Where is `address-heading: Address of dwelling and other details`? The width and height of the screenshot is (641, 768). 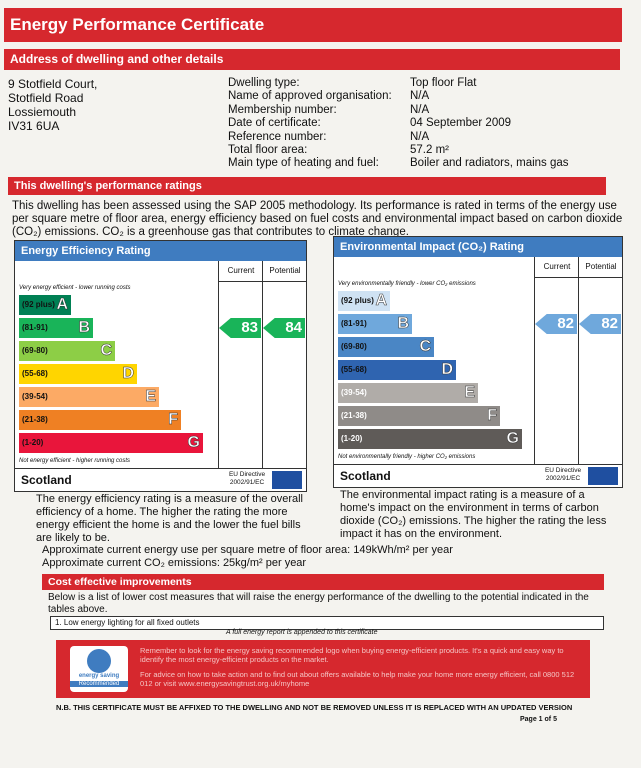 address-heading: Address of dwelling and other details is located at coordinates (312, 59).